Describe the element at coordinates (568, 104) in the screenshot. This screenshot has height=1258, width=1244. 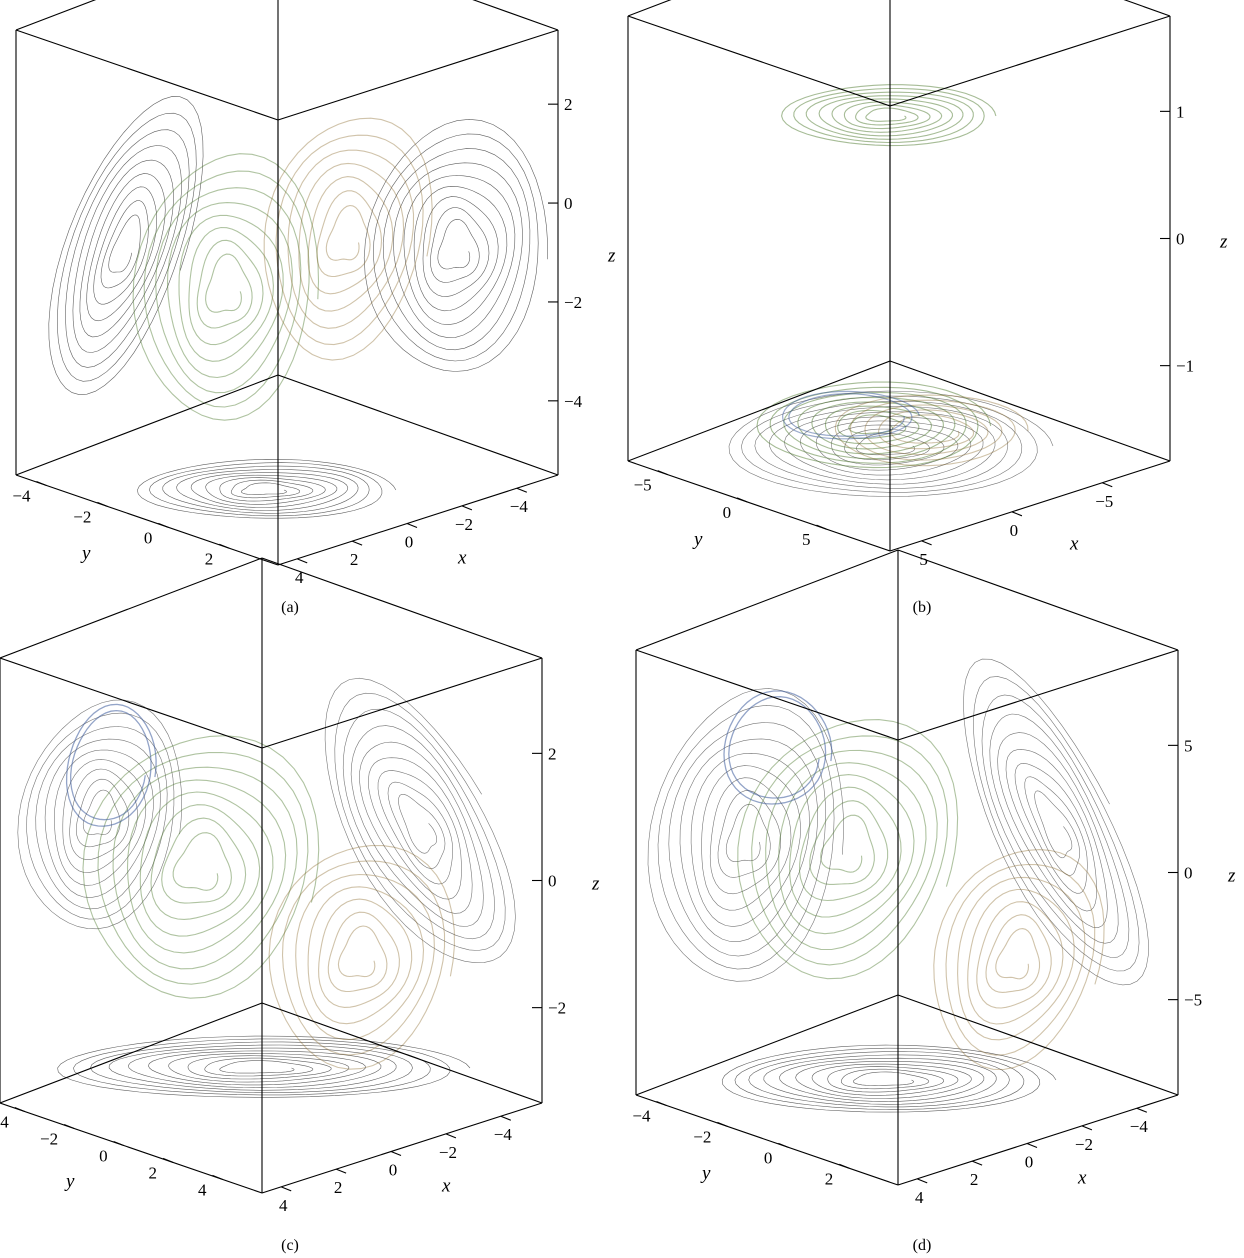
I see `z-tick-label: 2` at that location.